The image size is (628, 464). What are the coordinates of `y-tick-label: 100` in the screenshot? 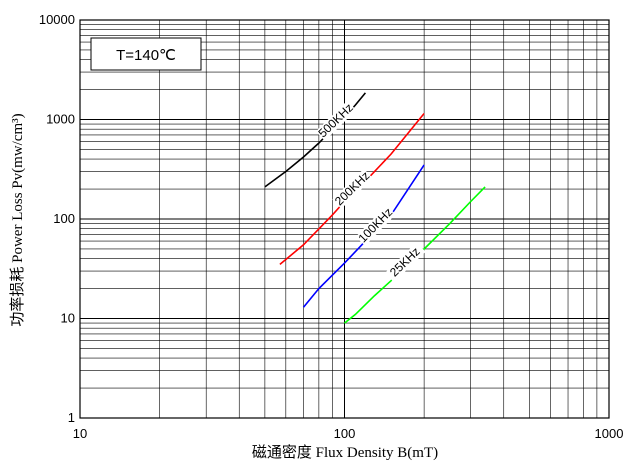 It's located at (64, 218).